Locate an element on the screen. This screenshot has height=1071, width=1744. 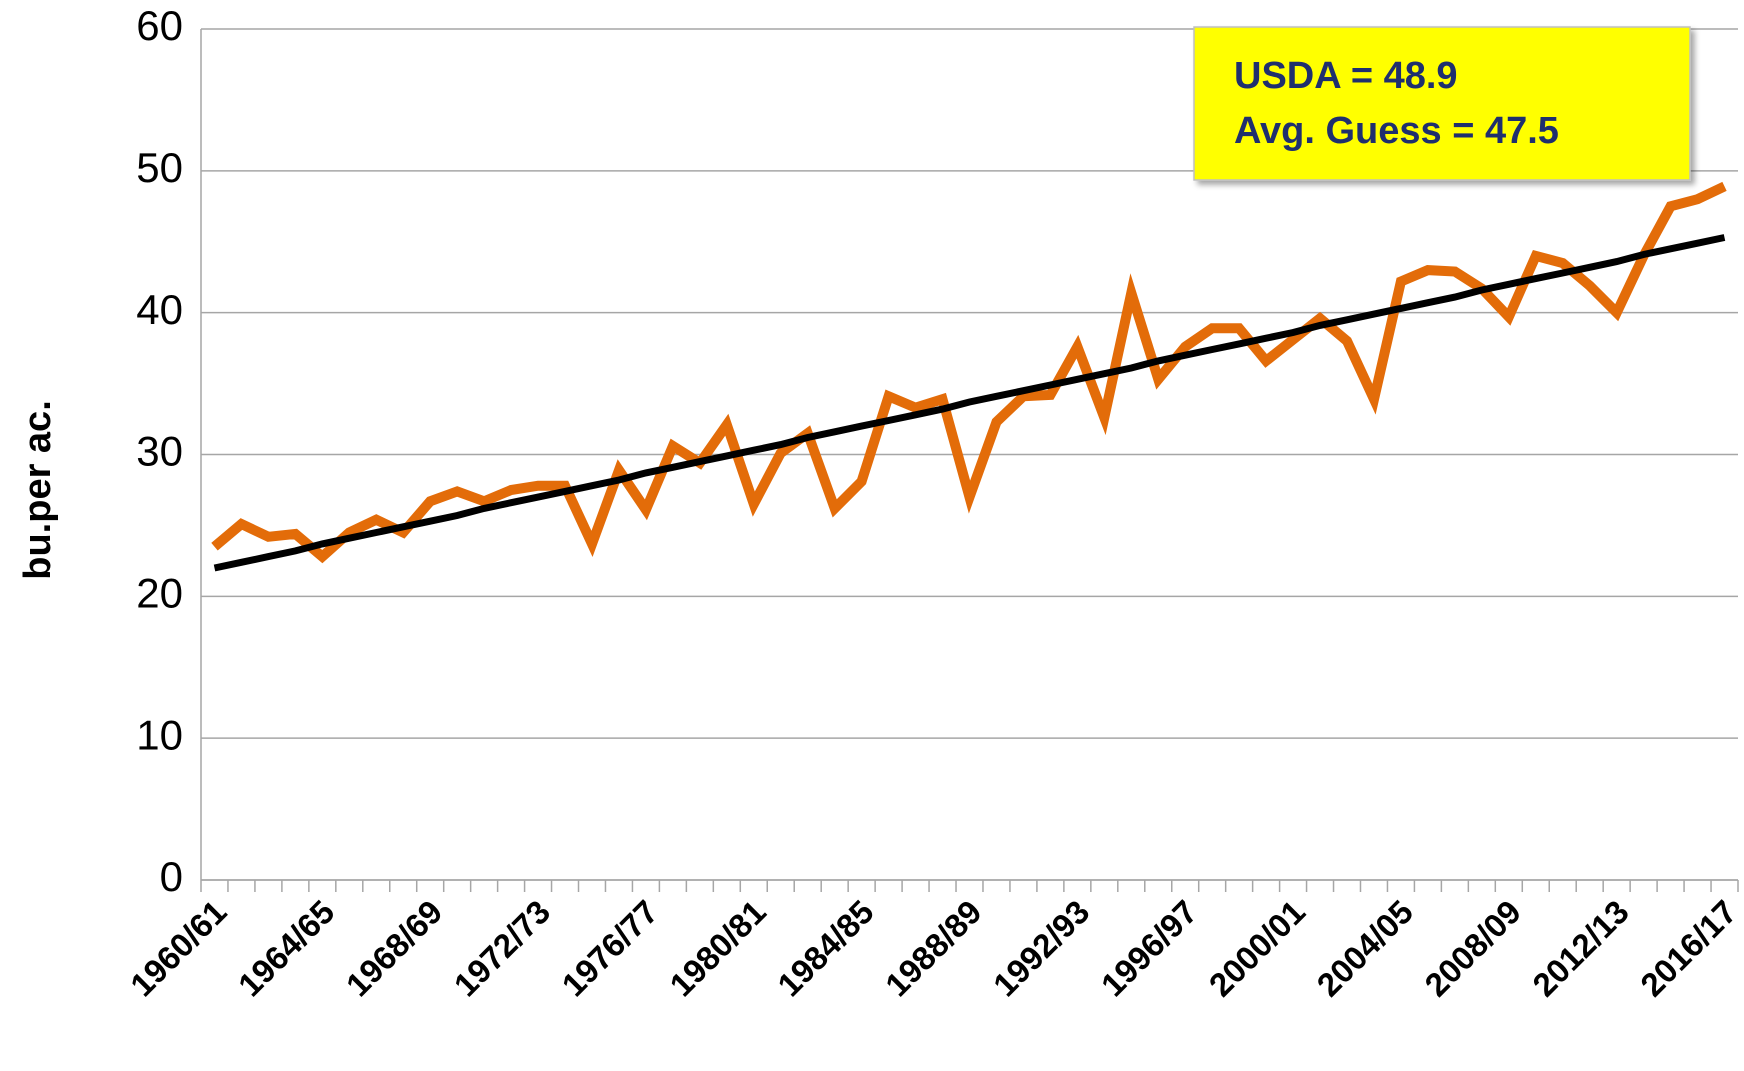
y-tick-label: 0 is located at coordinates (171, 876).